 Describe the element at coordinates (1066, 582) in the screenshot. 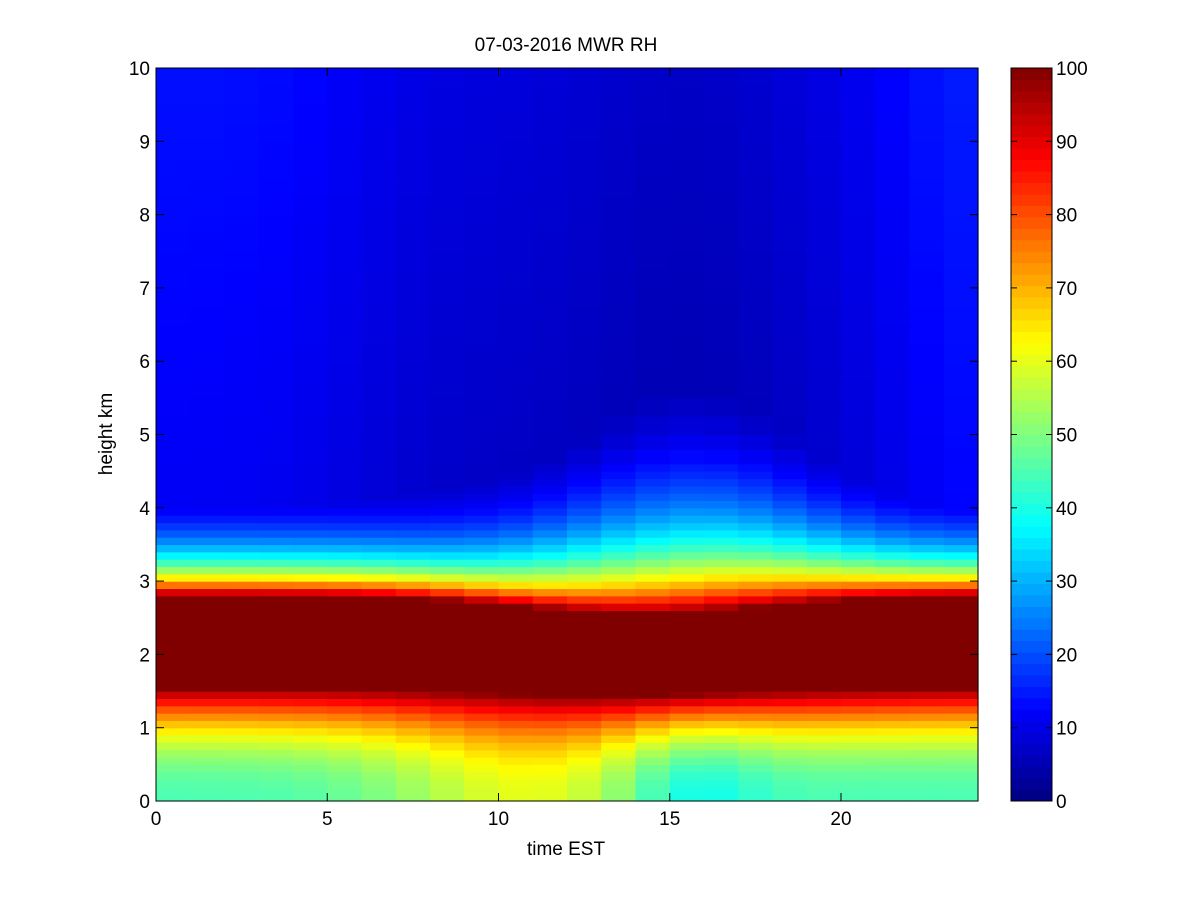

I see `colorbar-tick-label: 30` at that location.